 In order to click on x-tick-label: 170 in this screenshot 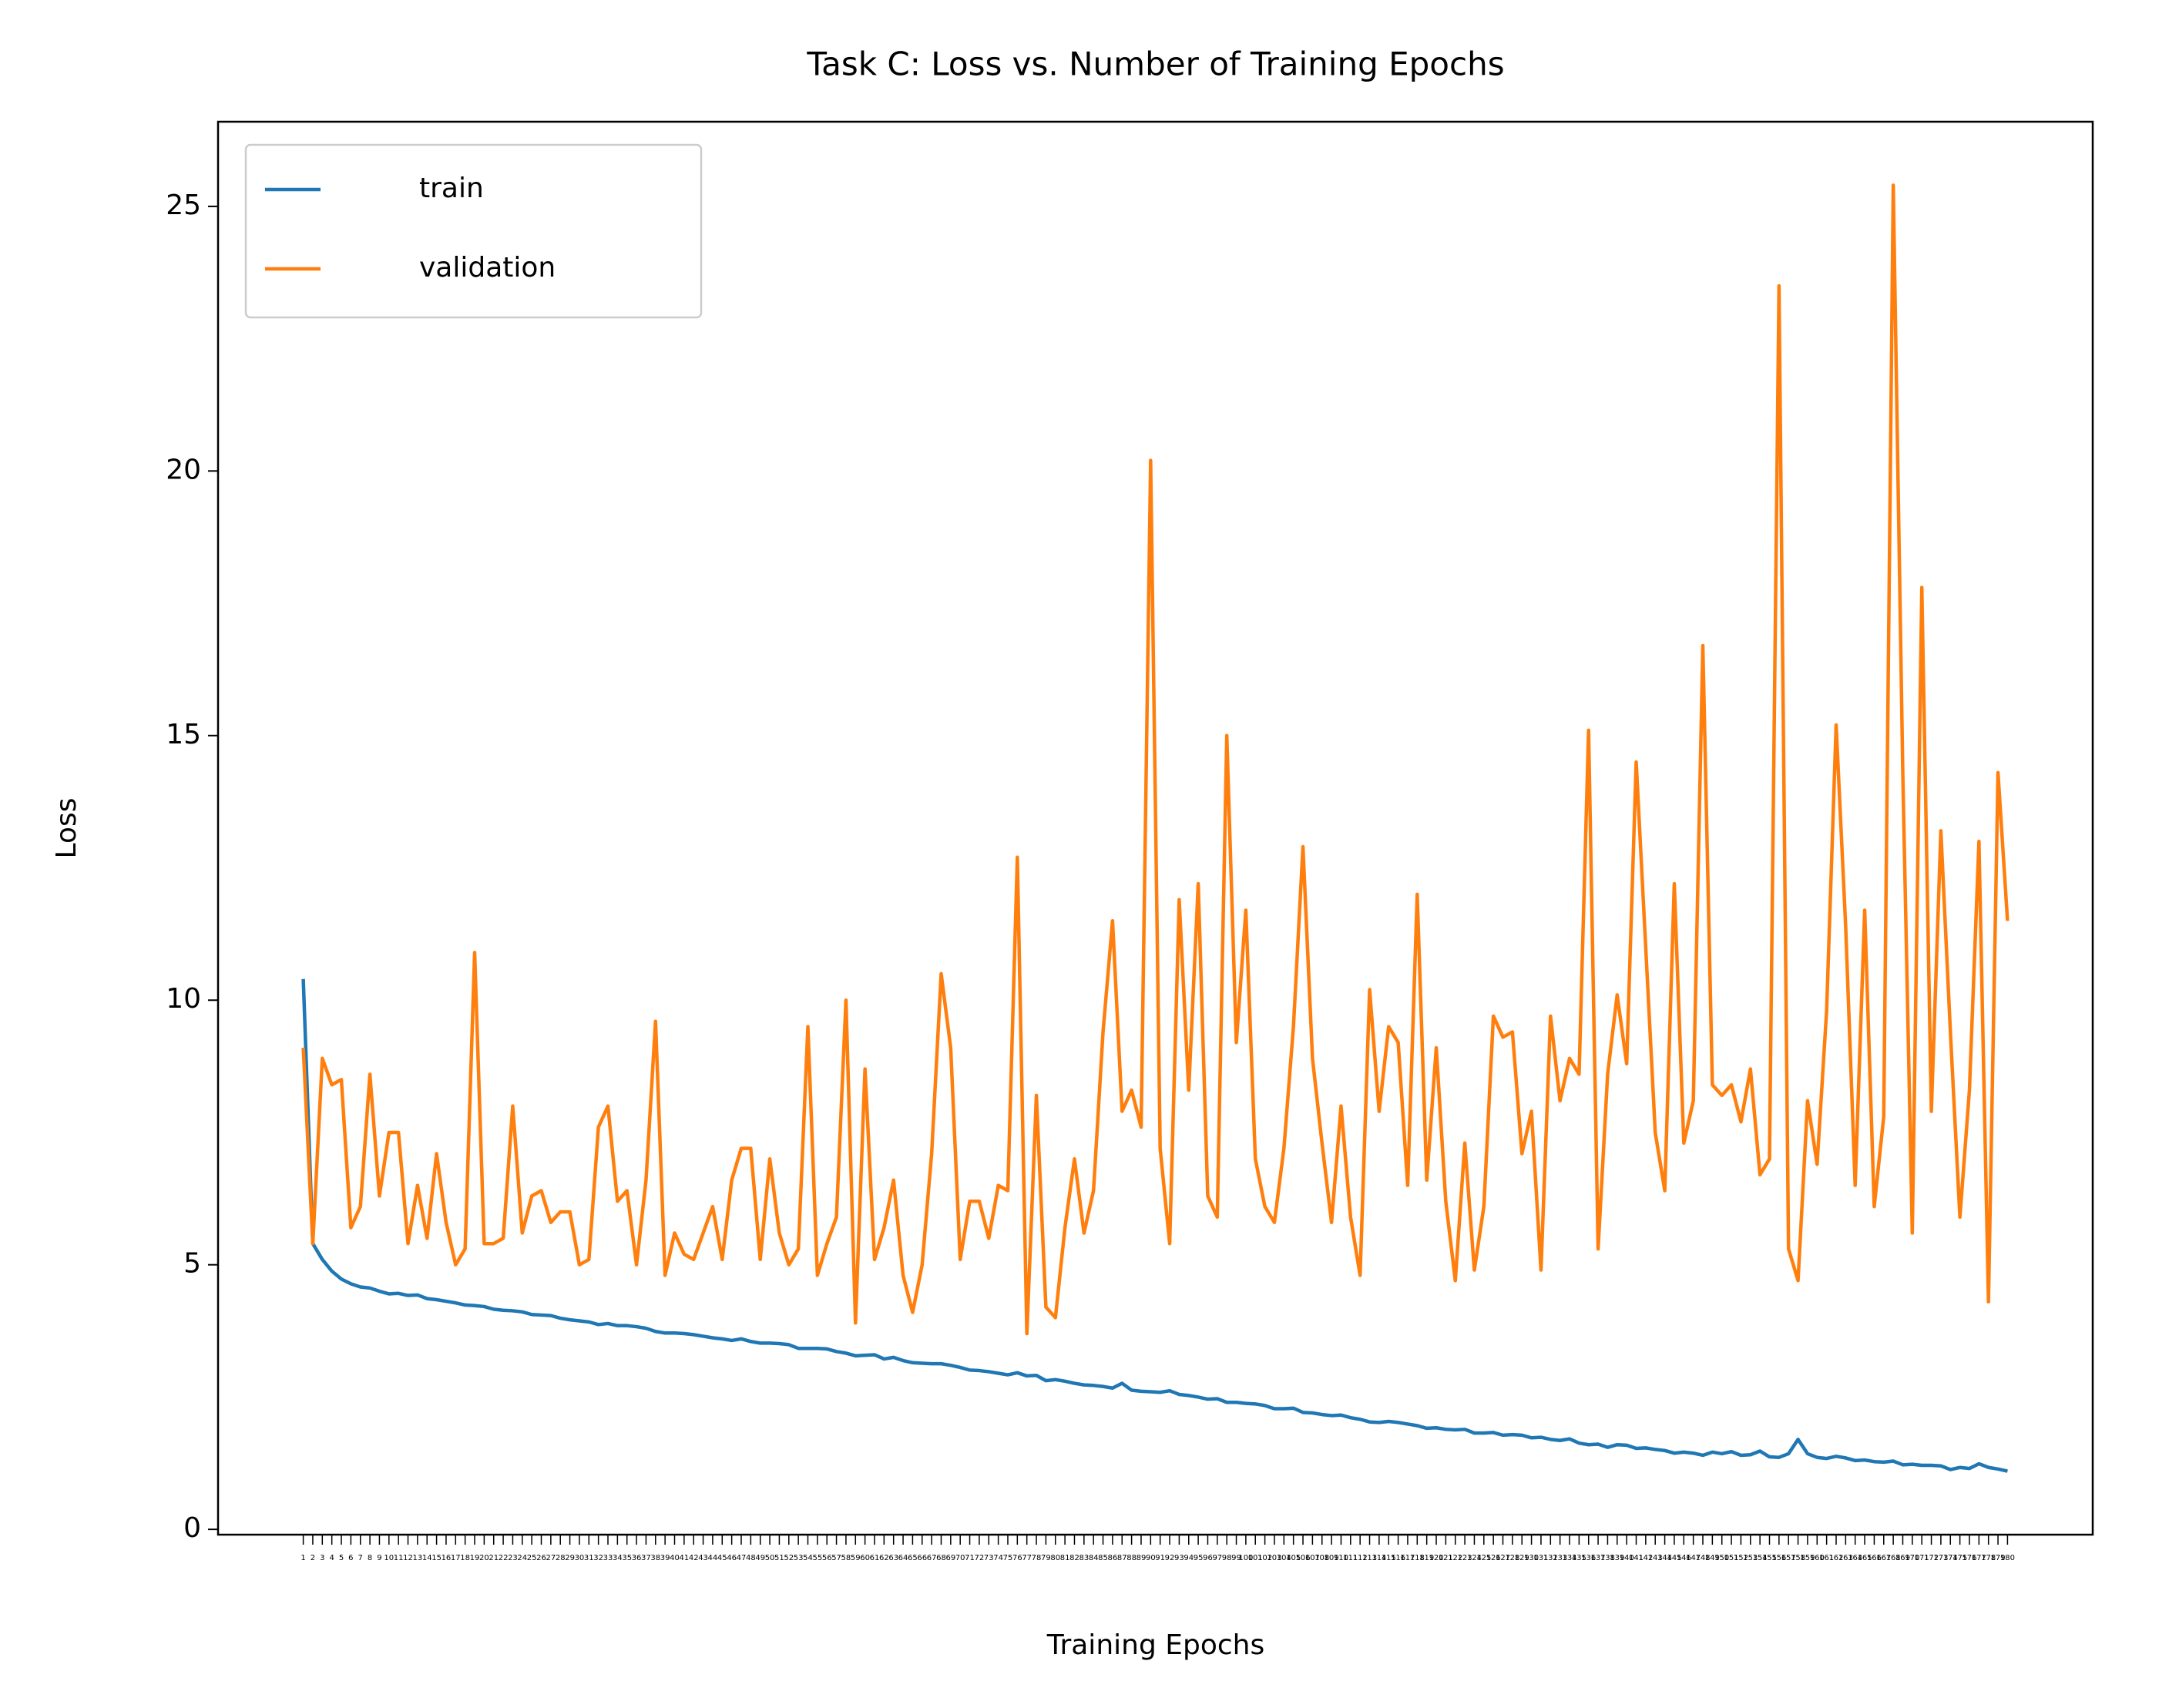, I will do `click(1912, 1558)`.